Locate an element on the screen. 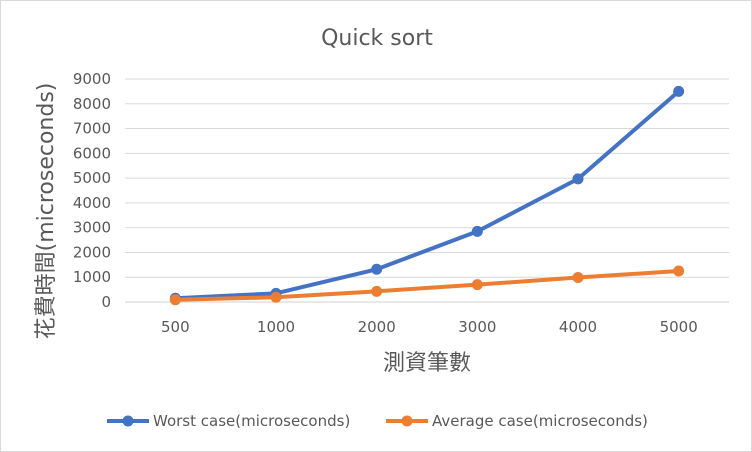  chart-title: Quick sort is located at coordinates (377, 38).